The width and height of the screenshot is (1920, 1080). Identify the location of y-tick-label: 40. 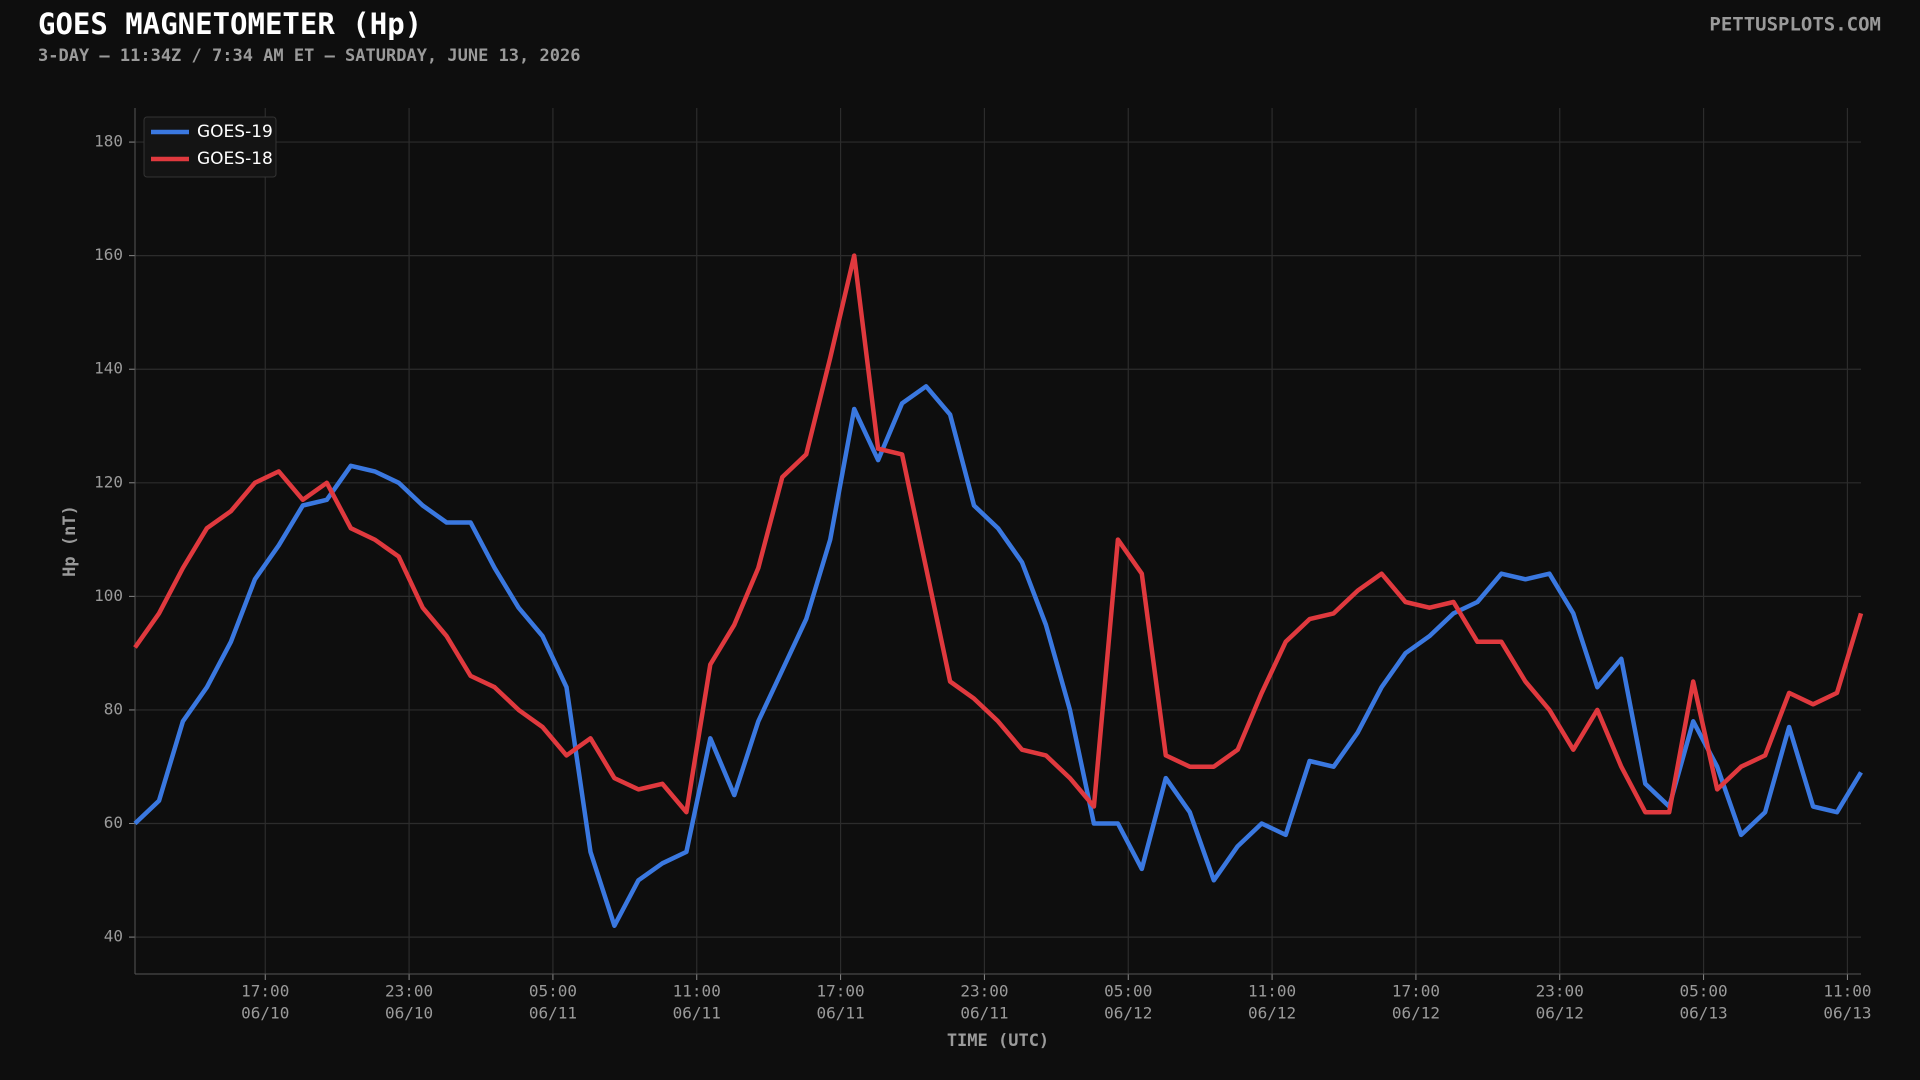
(113, 936).